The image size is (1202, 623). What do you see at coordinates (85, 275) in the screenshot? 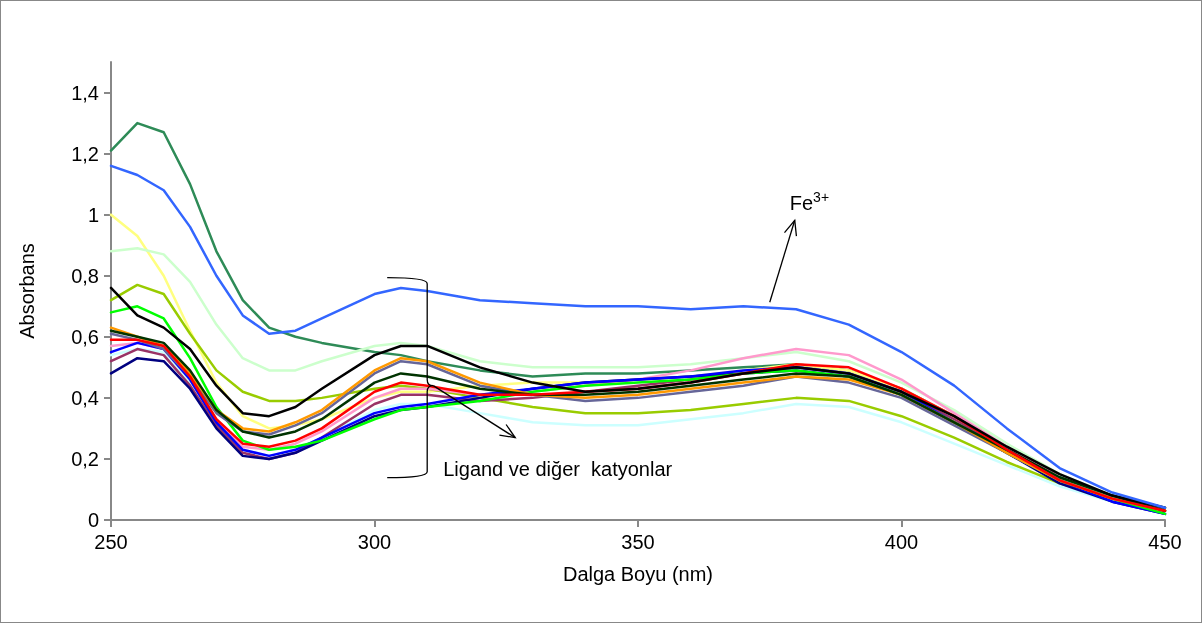
I see `y-tick-label: 0,8` at bounding box center [85, 275].